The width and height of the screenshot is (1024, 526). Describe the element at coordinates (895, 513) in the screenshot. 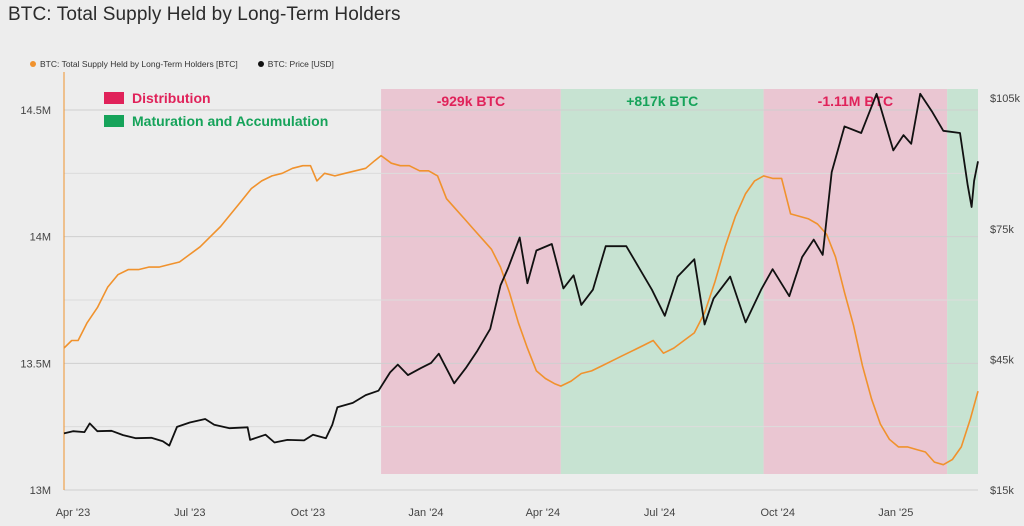

I see `x-tick-7: Jan '25` at that location.